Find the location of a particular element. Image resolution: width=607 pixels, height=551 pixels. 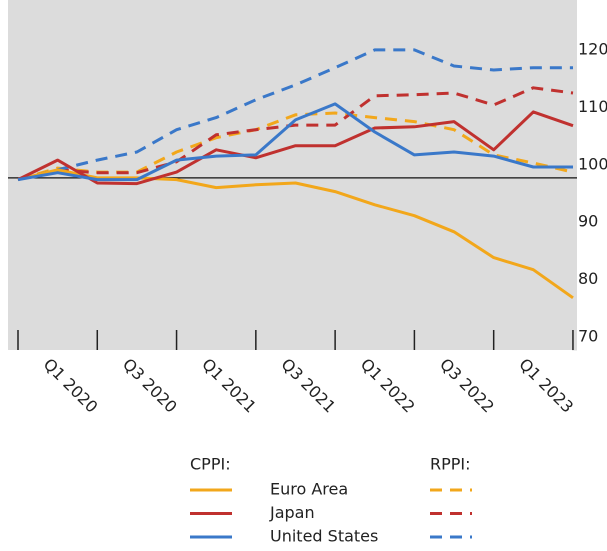

x-tick-label: Q1 2022 is located at coordinates (388, 386).